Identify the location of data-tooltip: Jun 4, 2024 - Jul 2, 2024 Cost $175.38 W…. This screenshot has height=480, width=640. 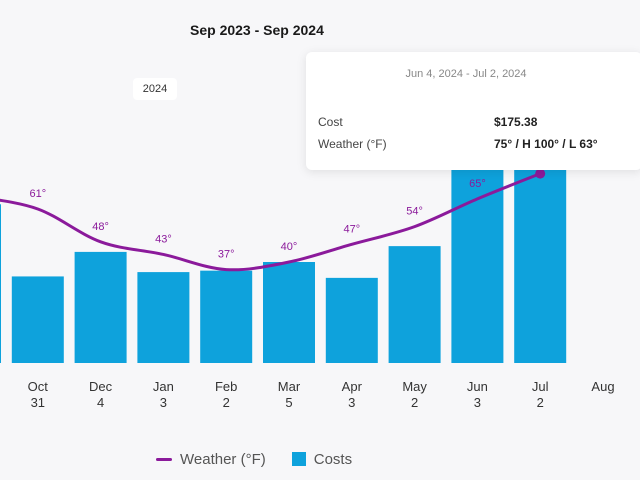
(473, 111).